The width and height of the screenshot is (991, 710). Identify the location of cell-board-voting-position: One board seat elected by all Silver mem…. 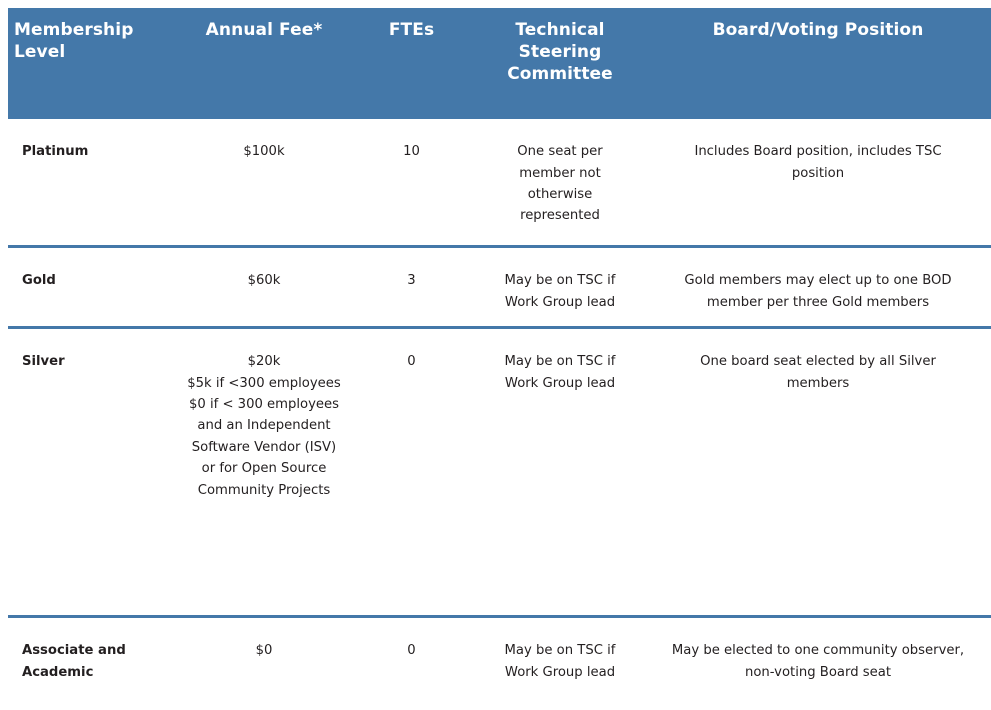
(818, 473).